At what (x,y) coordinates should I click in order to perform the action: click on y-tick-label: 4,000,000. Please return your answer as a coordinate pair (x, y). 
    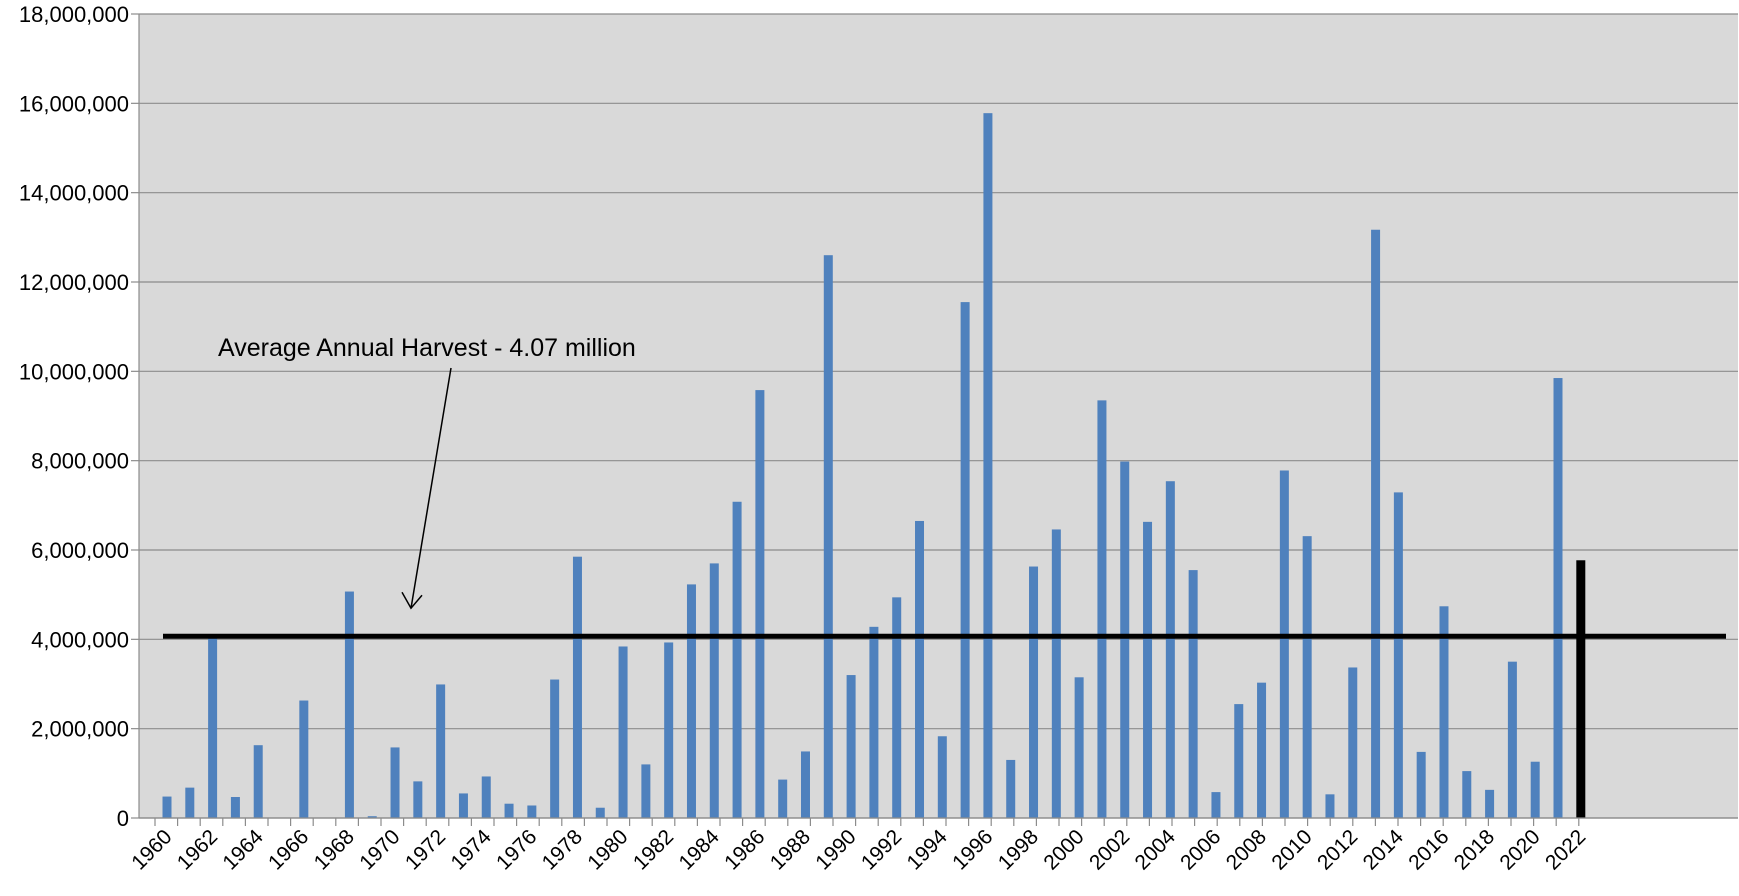
    Looking at the image, I should click on (80, 639).